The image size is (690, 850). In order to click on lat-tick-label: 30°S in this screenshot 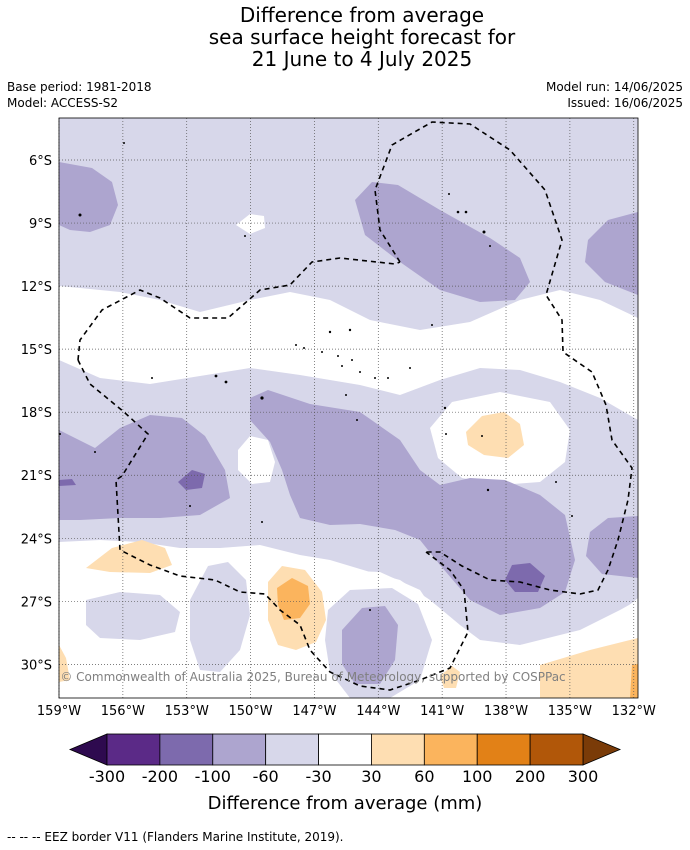, I will do `click(36, 665)`.